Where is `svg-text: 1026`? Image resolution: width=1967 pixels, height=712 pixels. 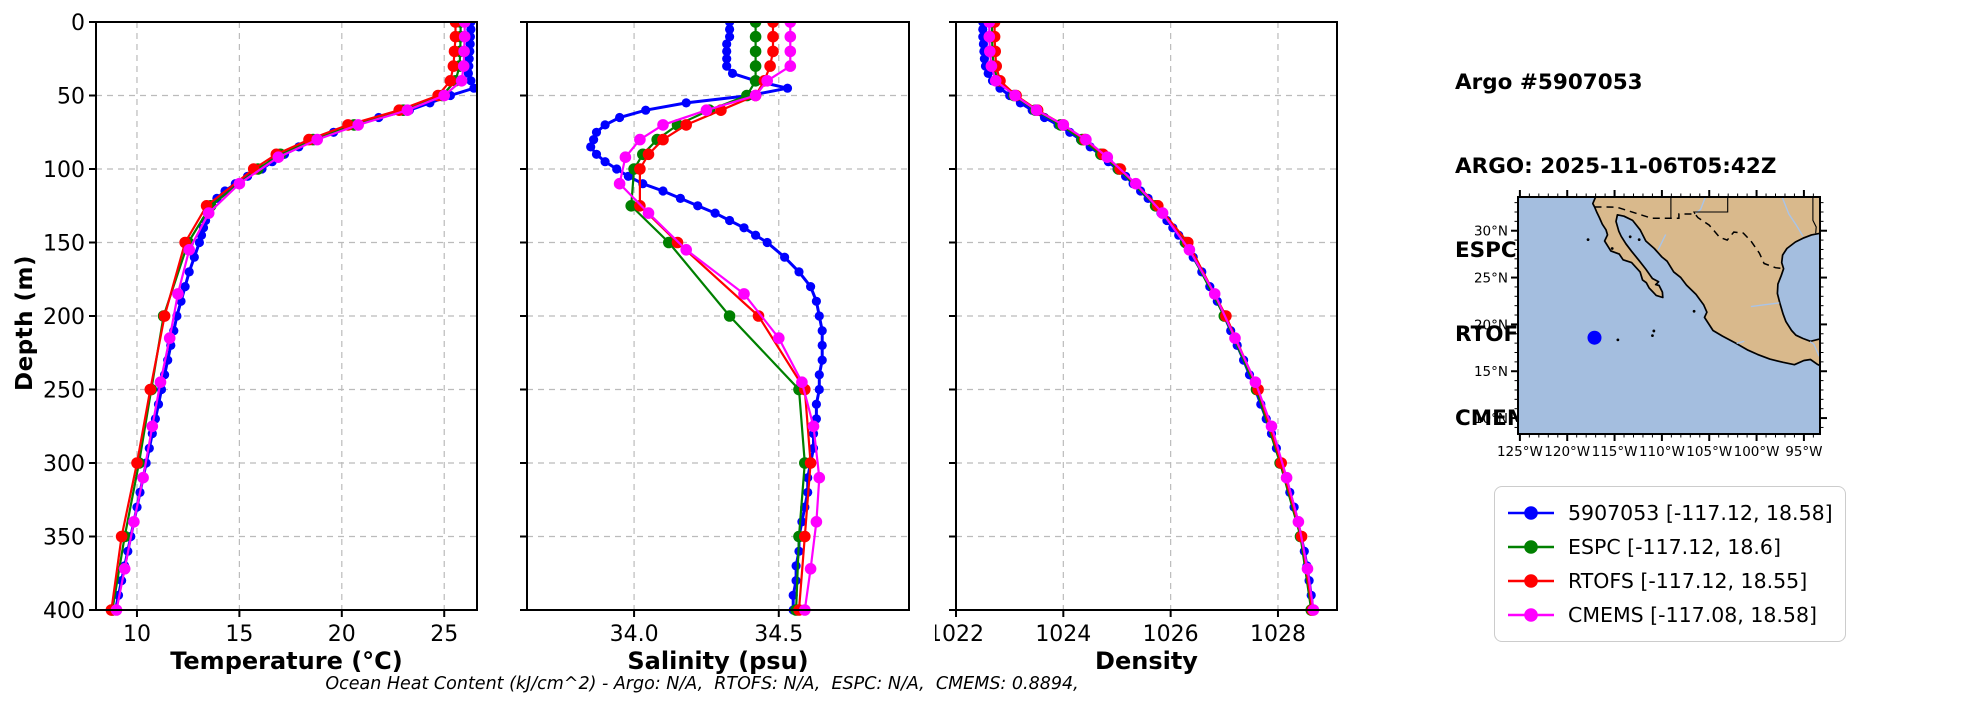
svg-text: 1026 is located at coordinates (1171, 634).